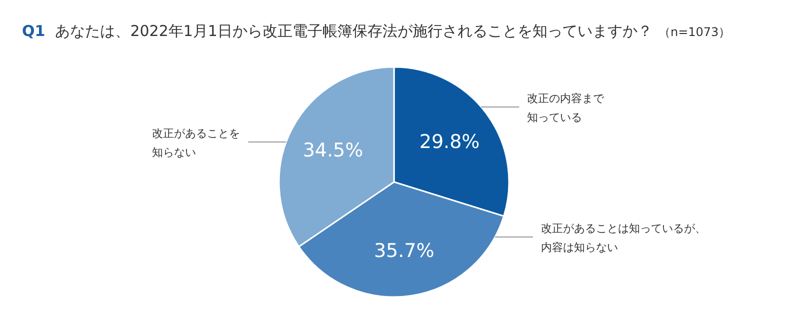 This screenshot has height=320, width=790. What do you see at coordinates (337, 31) in the screenshot?
I see `title: Q1 あなたは、2022年1月1日から改正電子帳簿保存法が施行されることを知っていますか？` at bounding box center [337, 31].